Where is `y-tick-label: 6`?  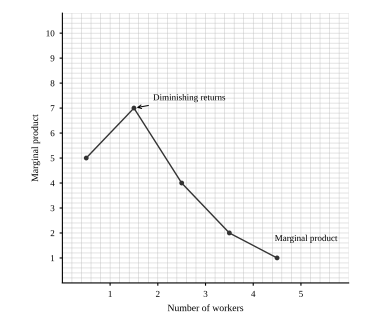 y-tick-label: 6 is located at coordinates (52, 133).